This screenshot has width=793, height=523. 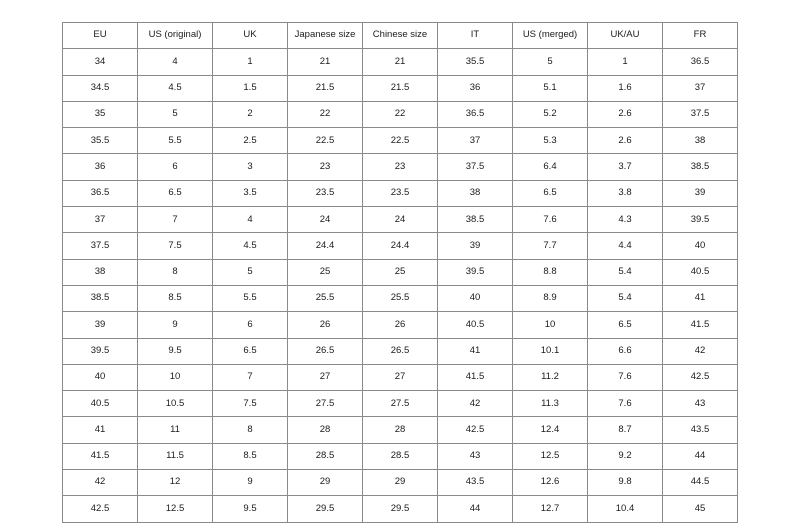 I want to click on table-cell: 26.5, so click(x=400, y=351).